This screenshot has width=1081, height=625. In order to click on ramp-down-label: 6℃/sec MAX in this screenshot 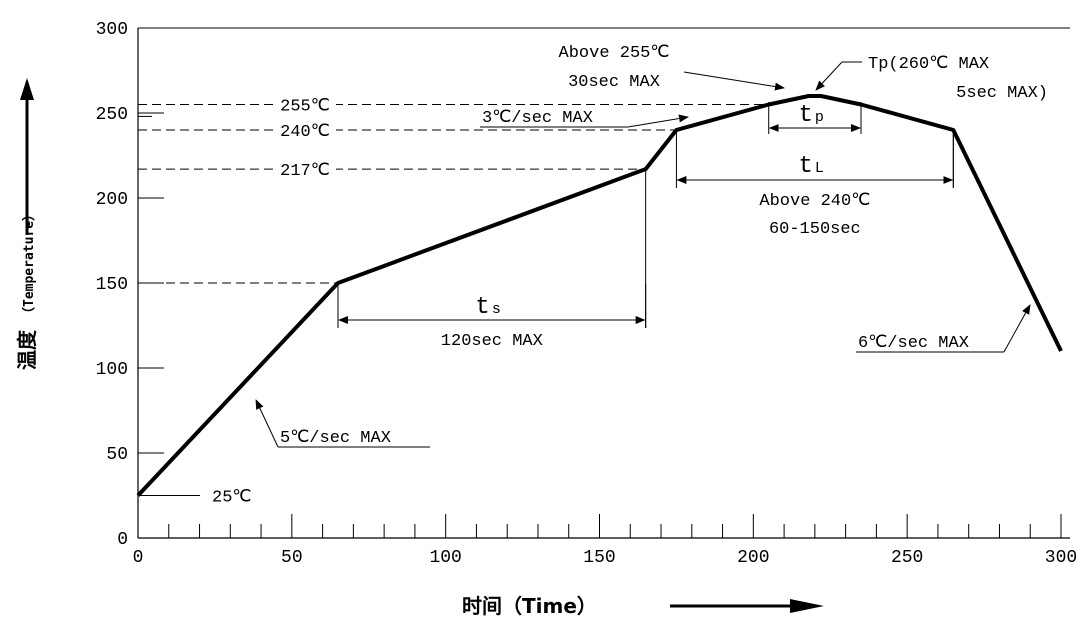, I will do `click(913, 343)`.